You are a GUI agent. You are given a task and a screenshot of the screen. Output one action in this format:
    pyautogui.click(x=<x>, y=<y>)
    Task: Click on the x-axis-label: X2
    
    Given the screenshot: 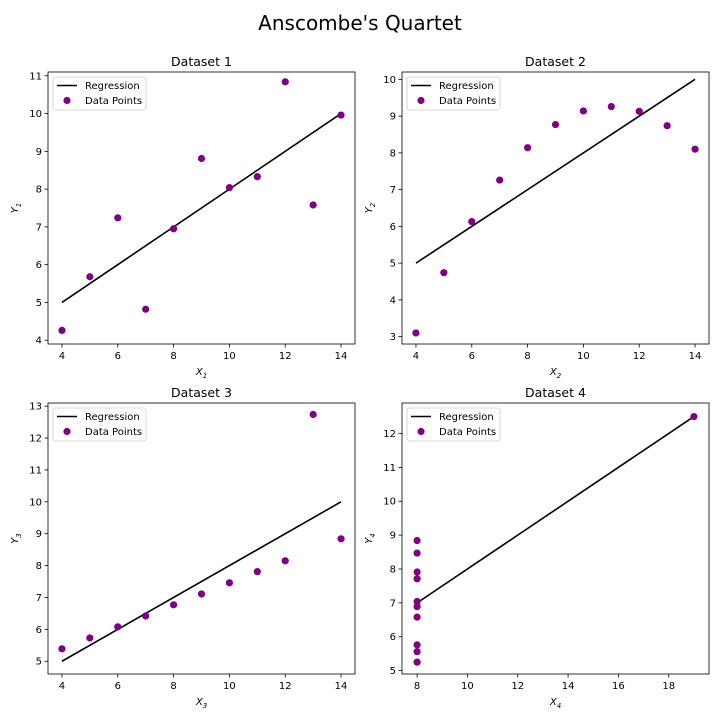 What is the action you would take?
    pyautogui.click(x=555, y=373)
    